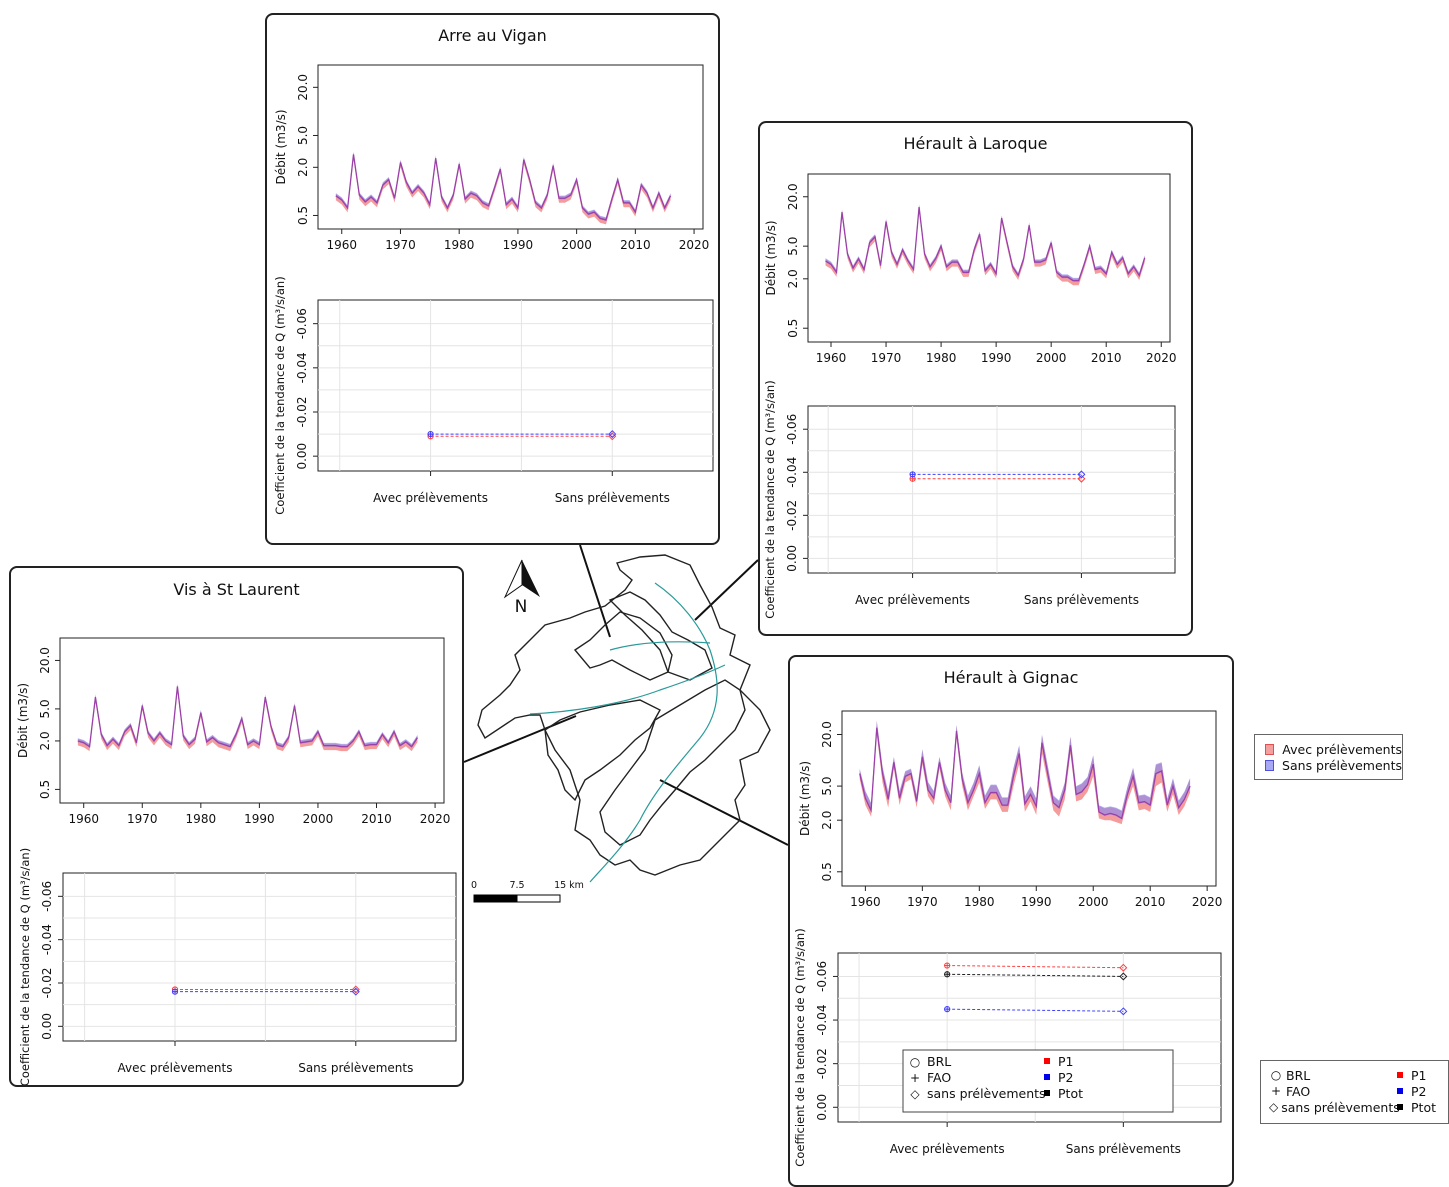 This screenshot has height=1187, width=1449. I want to click on legend-label-sans: Sans prélèvements, so click(1342, 765).